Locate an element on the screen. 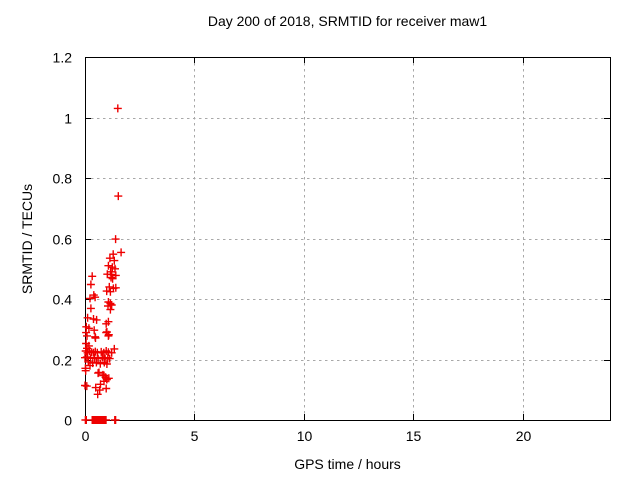 The height and width of the screenshot is (480, 640). x-tick-label: 20 is located at coordinates (524, 436).